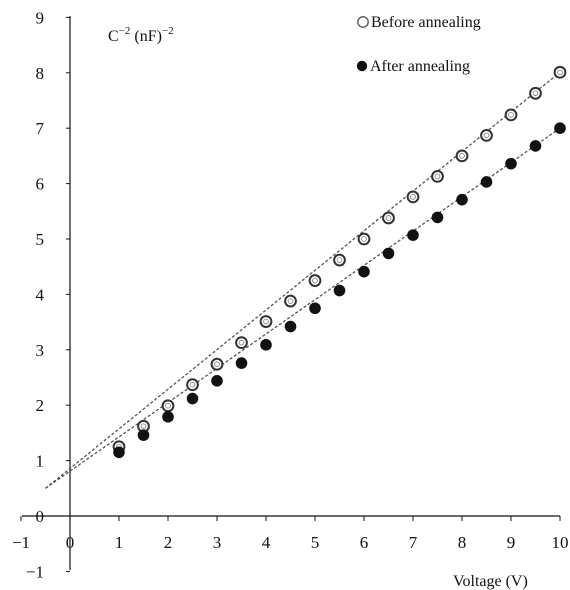 The image size is (570, 590). Describe the element at coordinates (168, 31) in the screenshot. I see `y-label-exp2: −2` at that location.